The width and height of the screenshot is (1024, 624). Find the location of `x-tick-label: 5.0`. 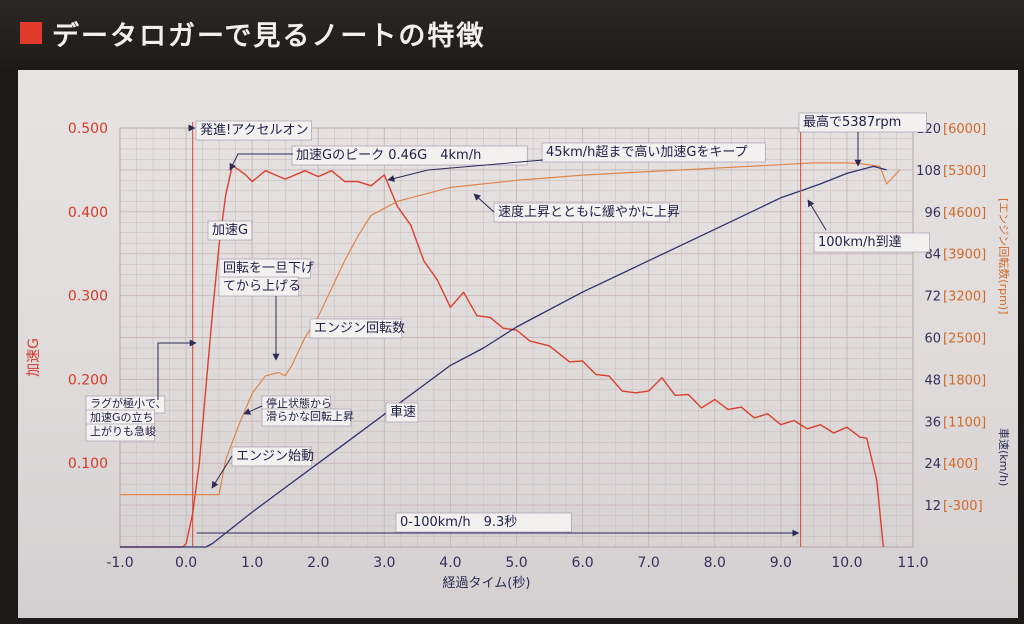

x-tick-label: 5.0 is located at coordinates (516, 563).